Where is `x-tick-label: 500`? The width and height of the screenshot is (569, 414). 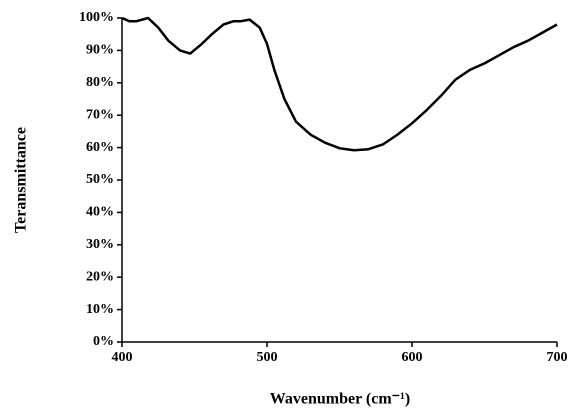
x-tick-label: 500 is located at coordinates (267, 357).